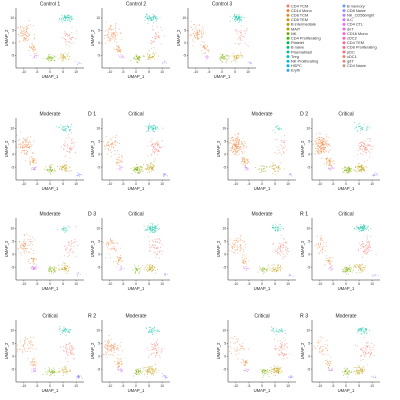  Describe the element at coordinates (135, 39) in the screenshot. I see `umap-points` at that location.